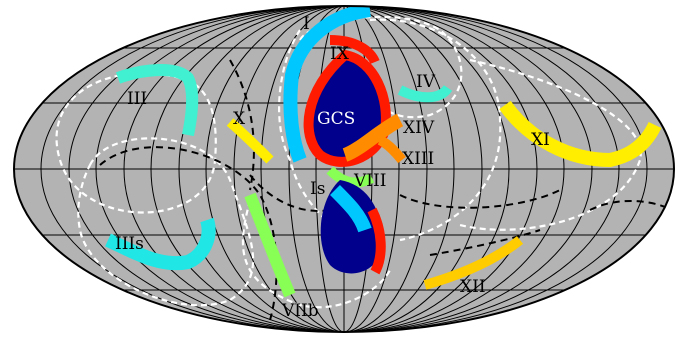 This screenshot has width=689, height=338. Describe the element at coordinates (426, 82) in the screenshot. I see `label-IV: IV` at that location.